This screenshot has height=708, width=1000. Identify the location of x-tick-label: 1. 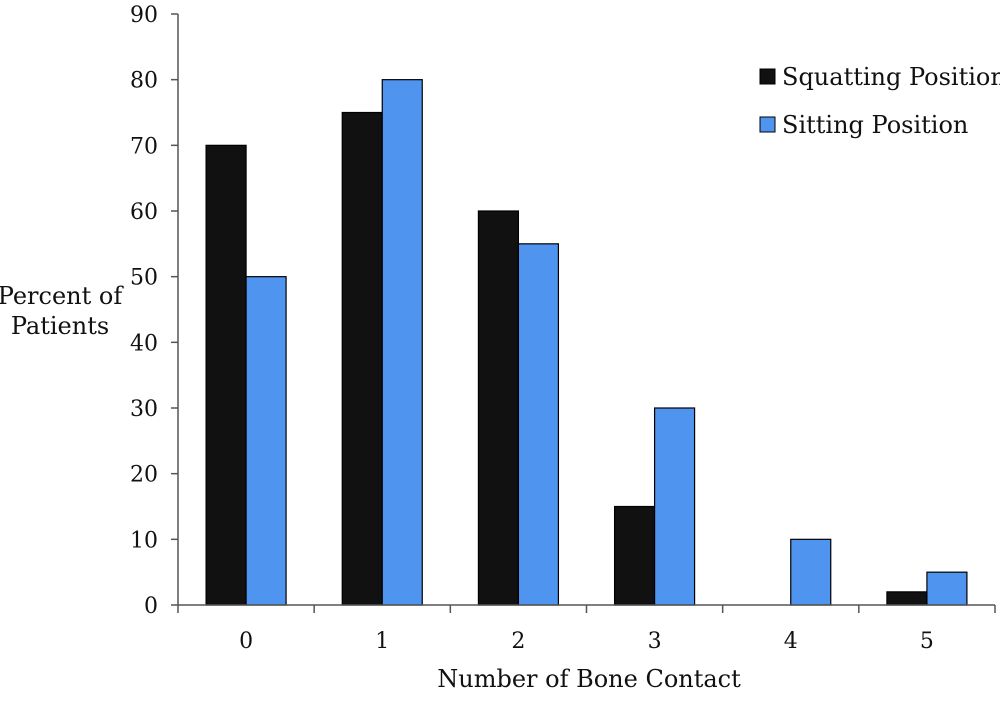
(382, 641).